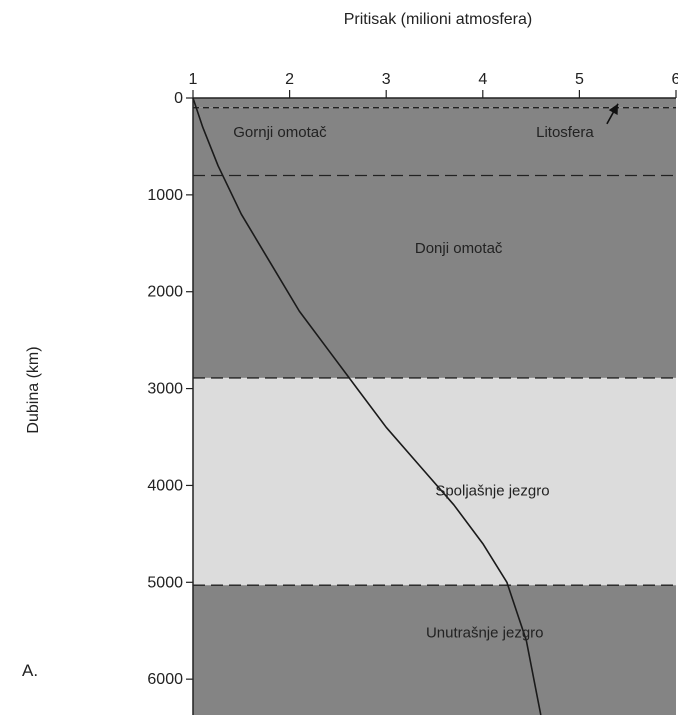 Image resolution: width=678 pixels, height=715 pixels. I want to click on x-tick-label: 6, so click(675, 79).